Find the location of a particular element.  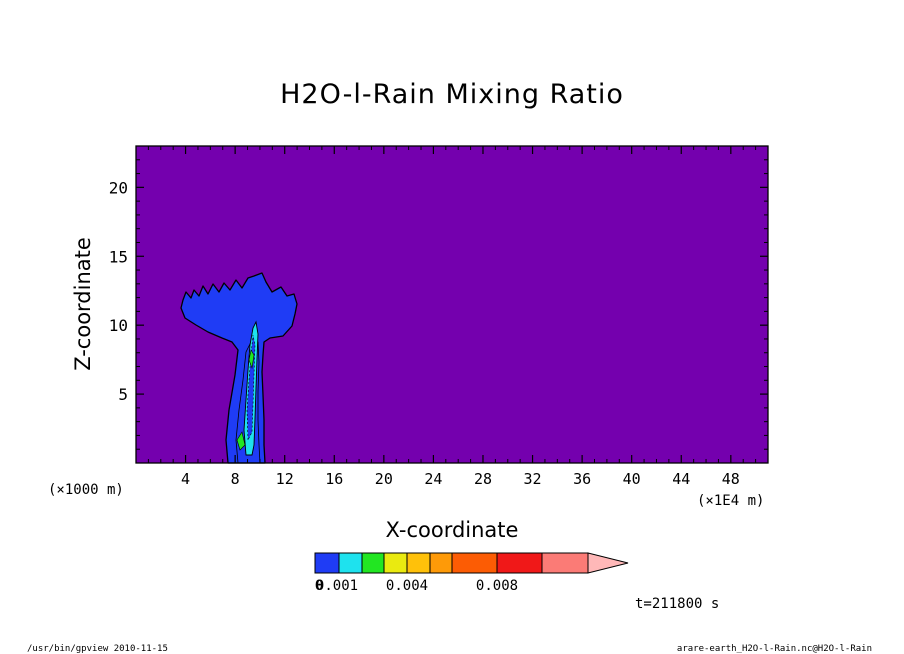

x-axis-title: X-coordinate is located at coordinates (452, 530).